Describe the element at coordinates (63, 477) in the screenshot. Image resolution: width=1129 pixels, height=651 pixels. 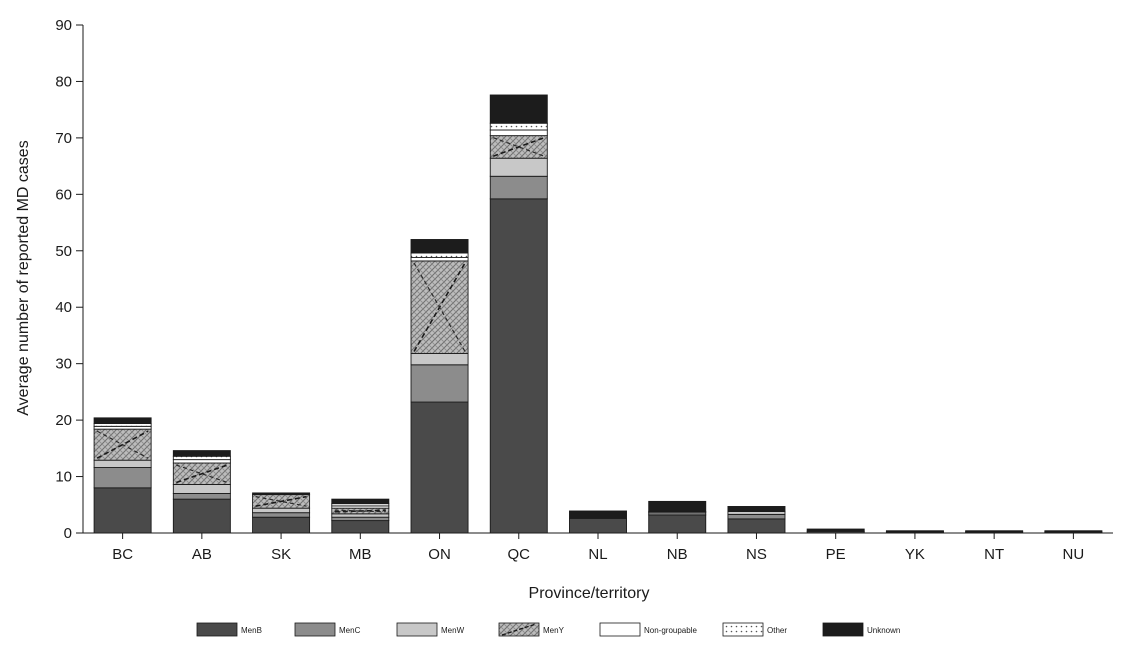
I see `y-tick-label: 10` at that location.